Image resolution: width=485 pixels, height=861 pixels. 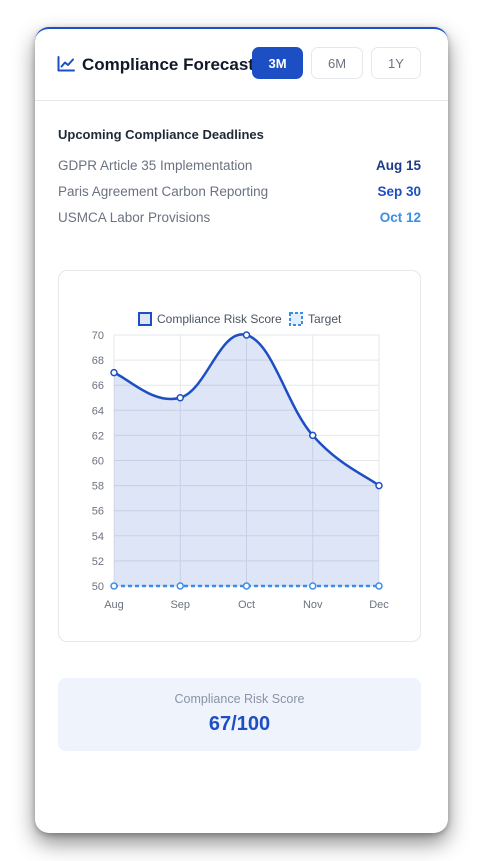 I want to click on deadline-date: Oct 12, so click(x=400, y=217).